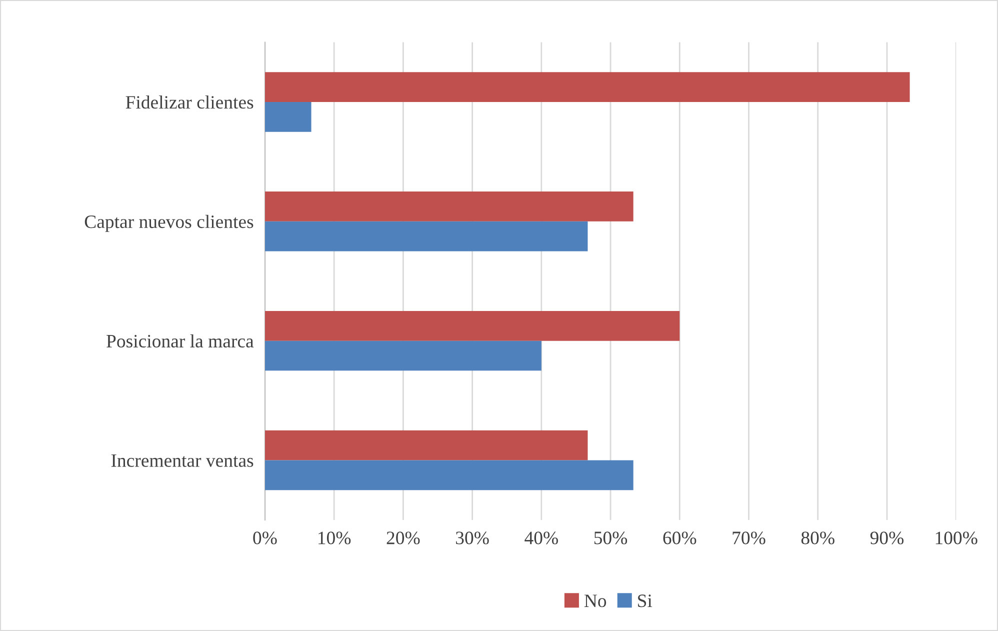 The image size is (998, 631). What do you see at coordinates (645, 601) in the screenshot?
I see `legend-label: Si` at bounding box center [645, 601].